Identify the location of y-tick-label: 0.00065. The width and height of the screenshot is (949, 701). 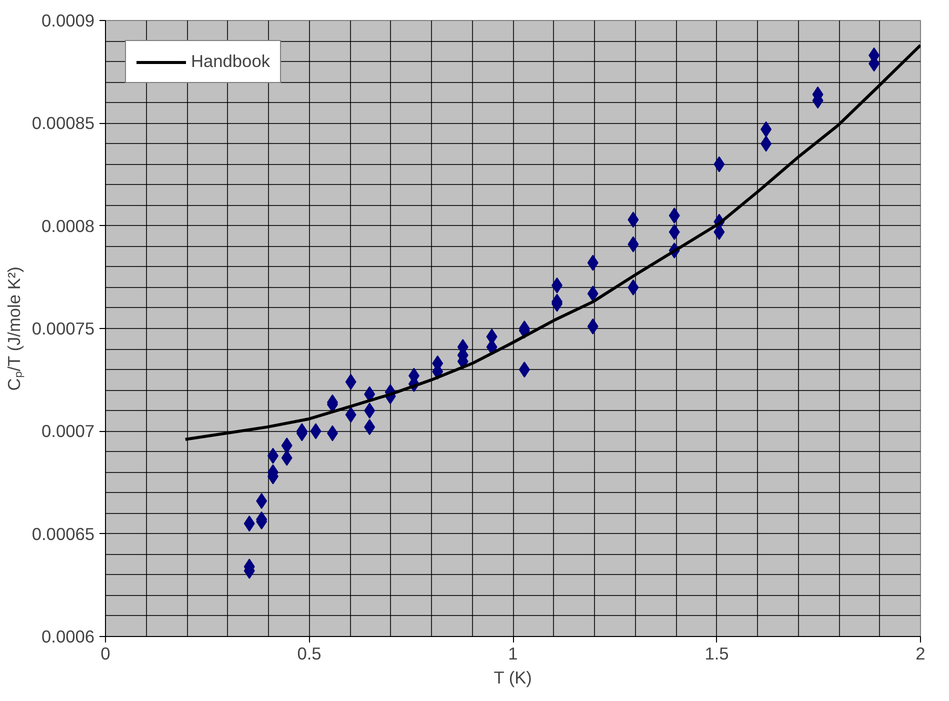
(63, 534).